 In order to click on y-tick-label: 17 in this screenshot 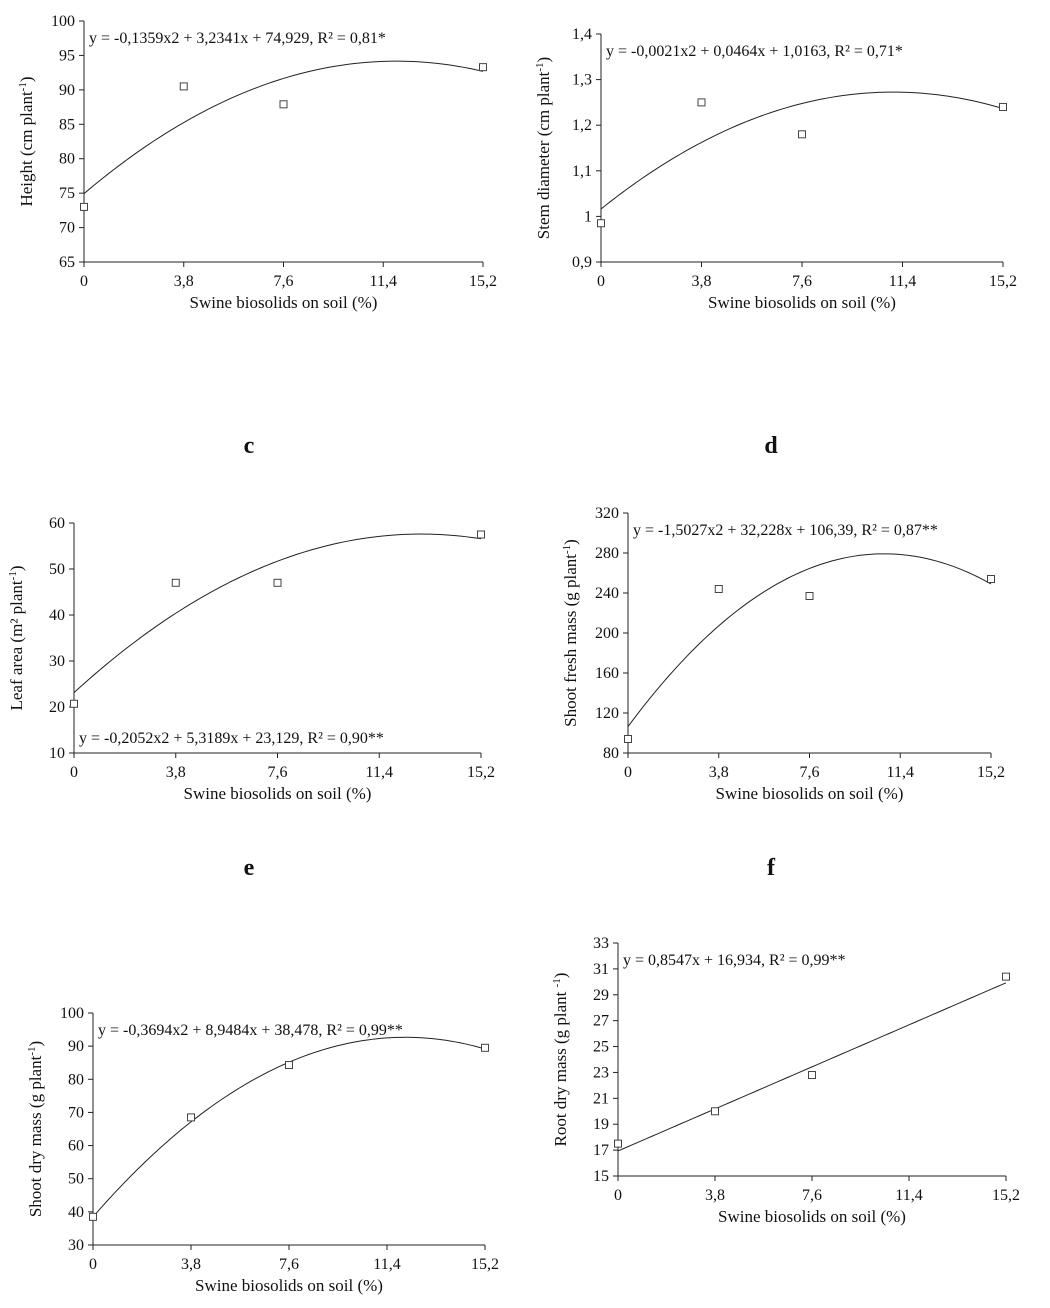, I will do `click(601, 1150)`.